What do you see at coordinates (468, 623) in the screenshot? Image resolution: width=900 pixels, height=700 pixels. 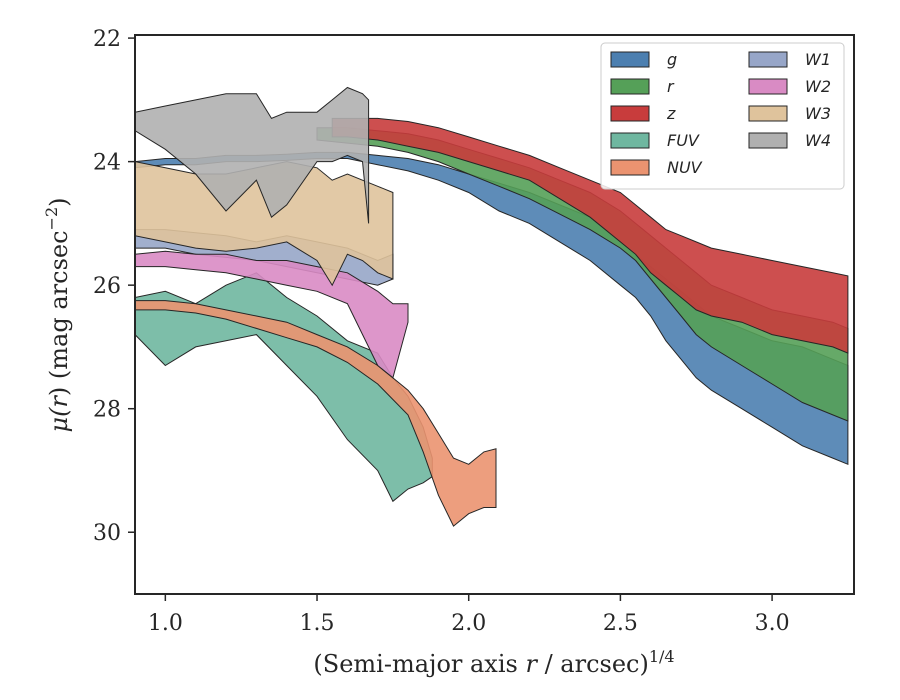 I see `x-tick-label: 2.0` at bounding box center [468, 623].